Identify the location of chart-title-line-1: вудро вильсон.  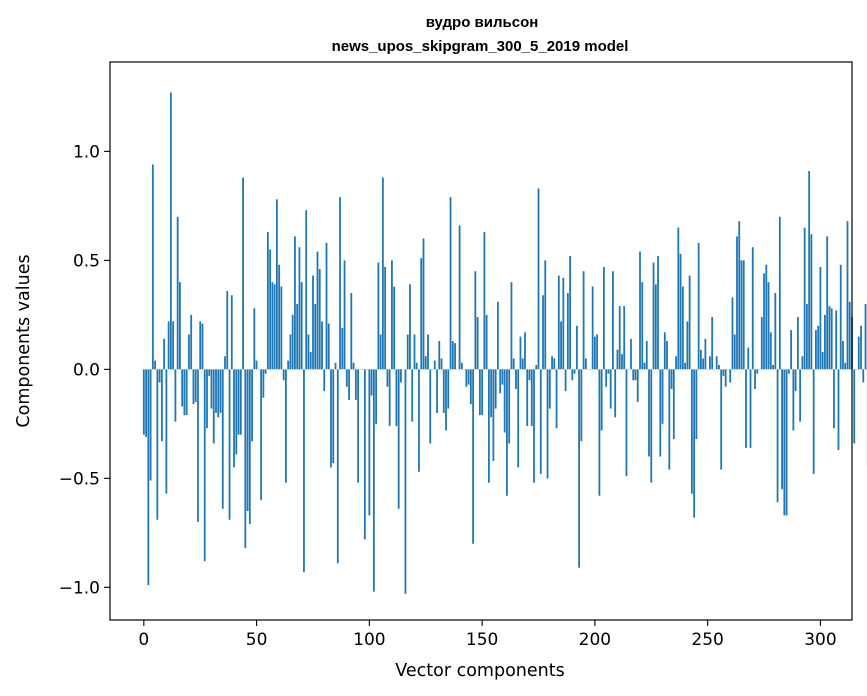
(482, 22).